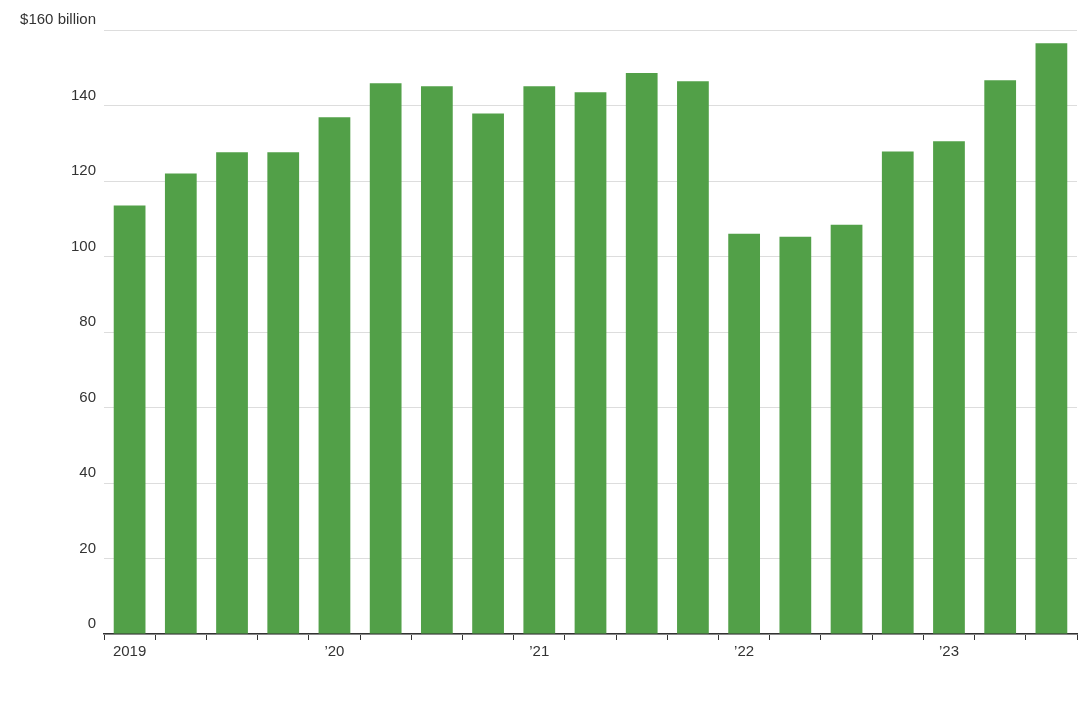 The height and width of the screenshot is (724, 1089). I want to click on x-tick-label: ’23, so click(948, 651).